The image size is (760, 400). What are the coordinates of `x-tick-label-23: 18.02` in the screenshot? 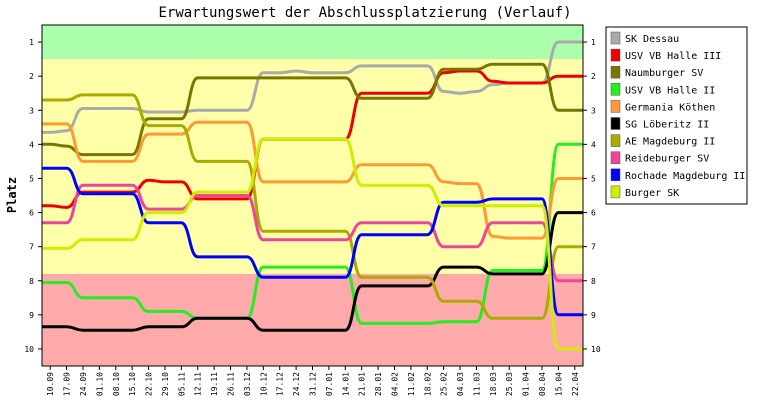 It's located at (427, 384).